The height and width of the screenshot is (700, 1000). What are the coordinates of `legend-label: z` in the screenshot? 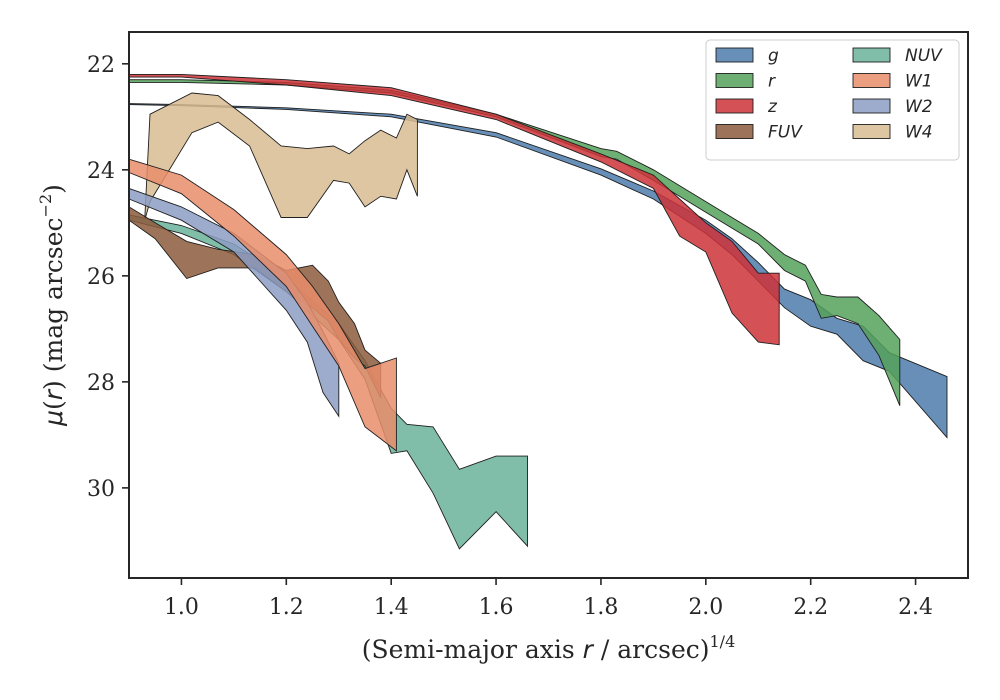 It's located at (772, 107).